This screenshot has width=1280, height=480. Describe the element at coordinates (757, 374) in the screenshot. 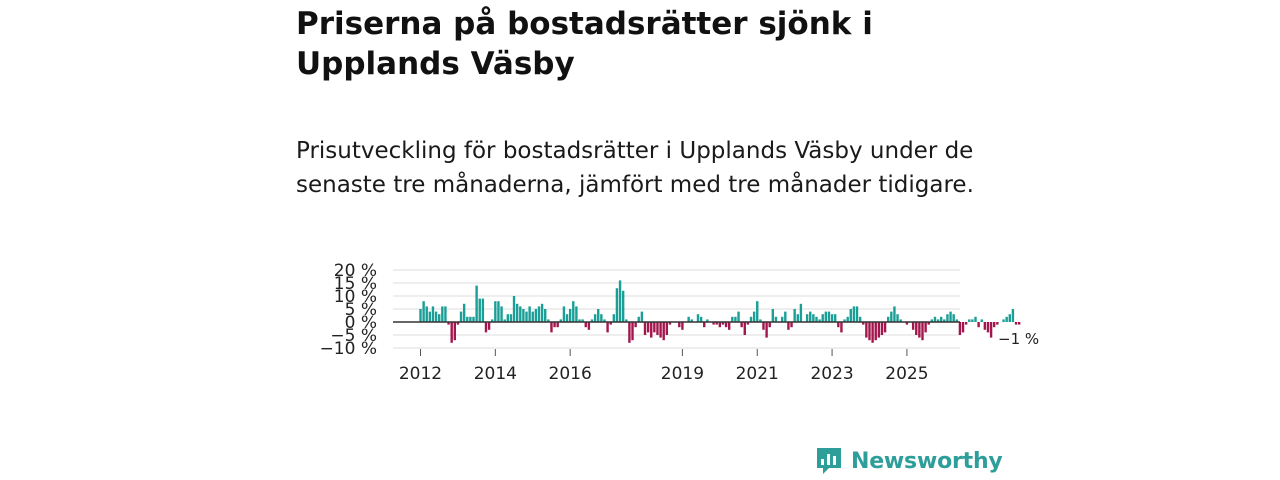

I see `x-tick-label: 2021` at that location.